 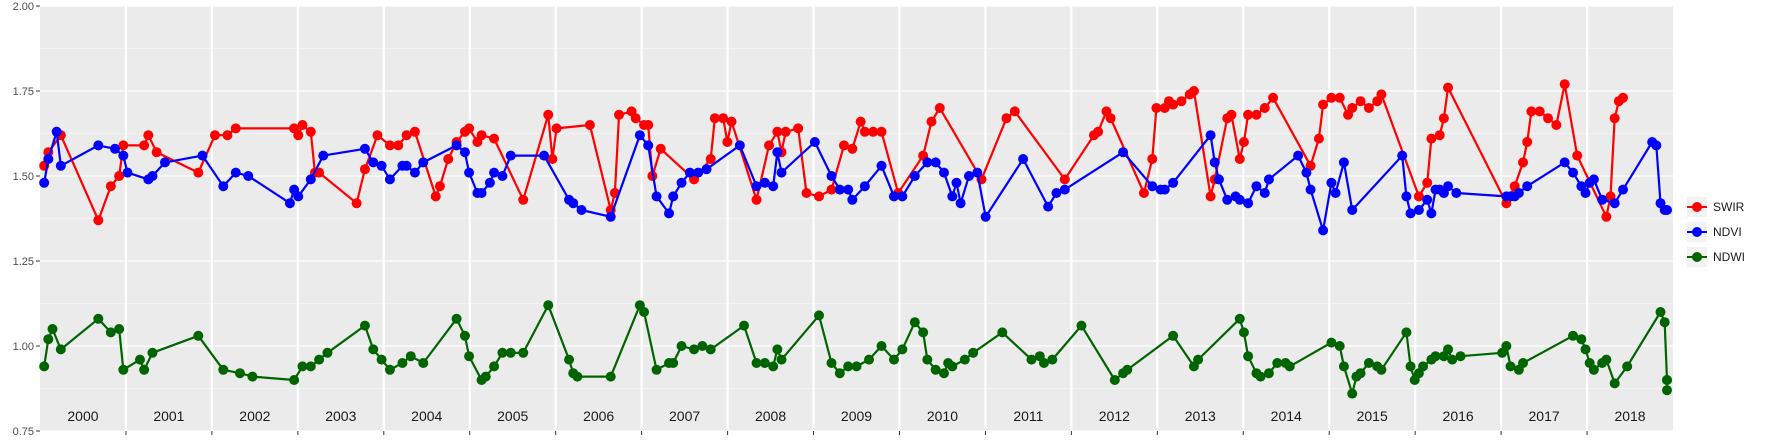 I want to click on year-label: 2003, so click(x=340, y=416).